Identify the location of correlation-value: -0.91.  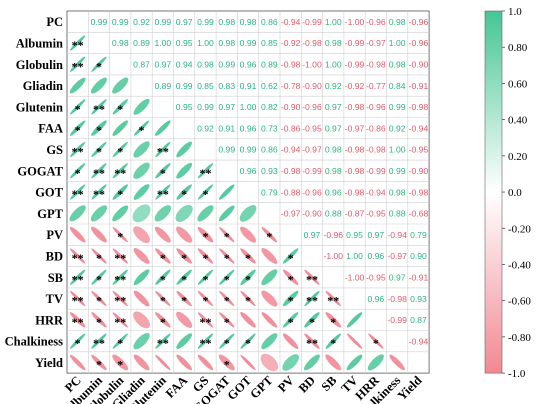
(419, 86).